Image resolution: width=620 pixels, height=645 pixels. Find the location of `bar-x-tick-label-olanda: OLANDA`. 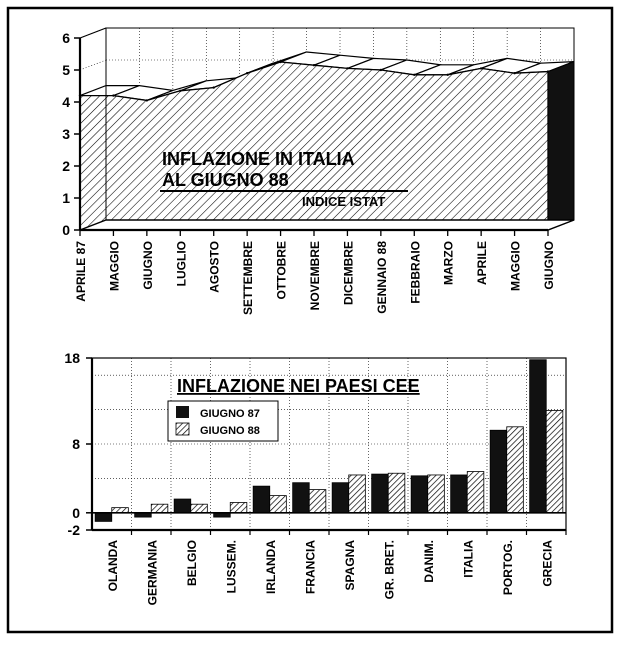

bar-x-tick-label-olanda: OLANDA is located at coordinates (113, 566).